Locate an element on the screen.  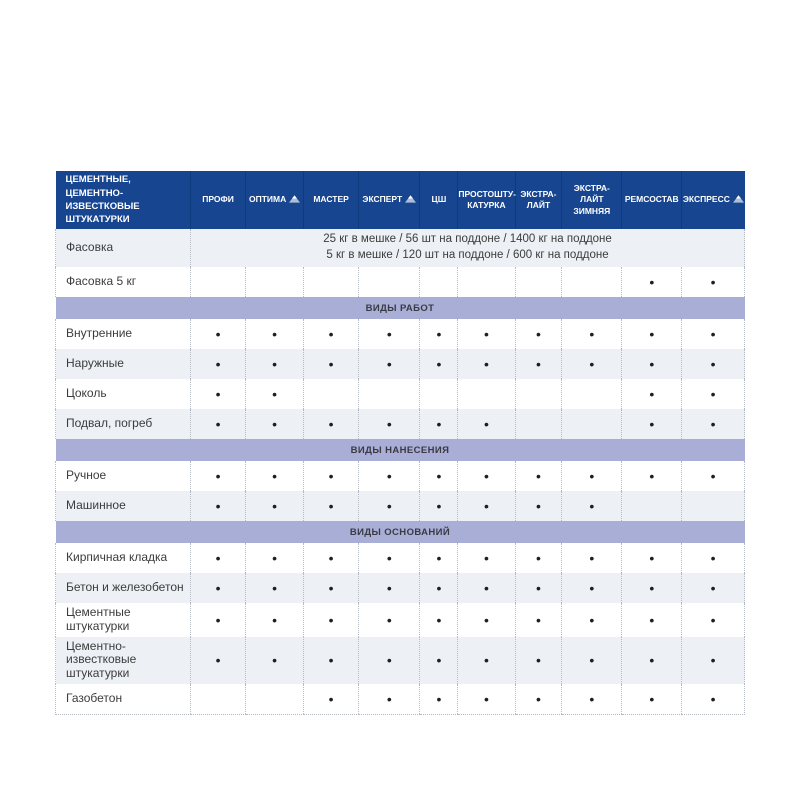
table-row: Кирпичная кладка • • • • • • • • • • is located at coordinates (399, 558).